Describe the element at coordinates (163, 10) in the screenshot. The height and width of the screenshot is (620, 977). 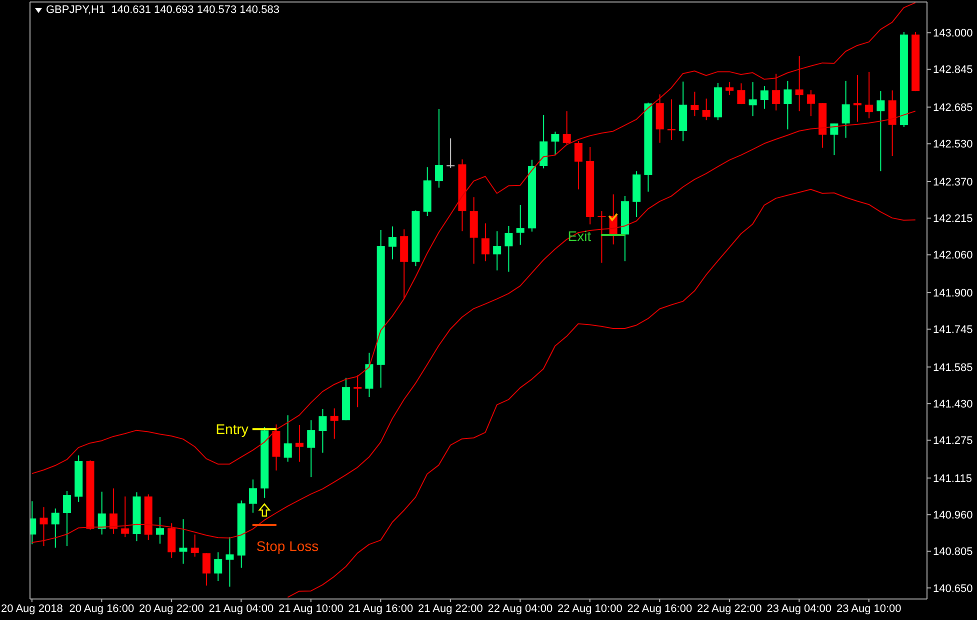
I see `chart-title: GBPJPY,H1 140.631 140.693 140.573 140.583` at that location.